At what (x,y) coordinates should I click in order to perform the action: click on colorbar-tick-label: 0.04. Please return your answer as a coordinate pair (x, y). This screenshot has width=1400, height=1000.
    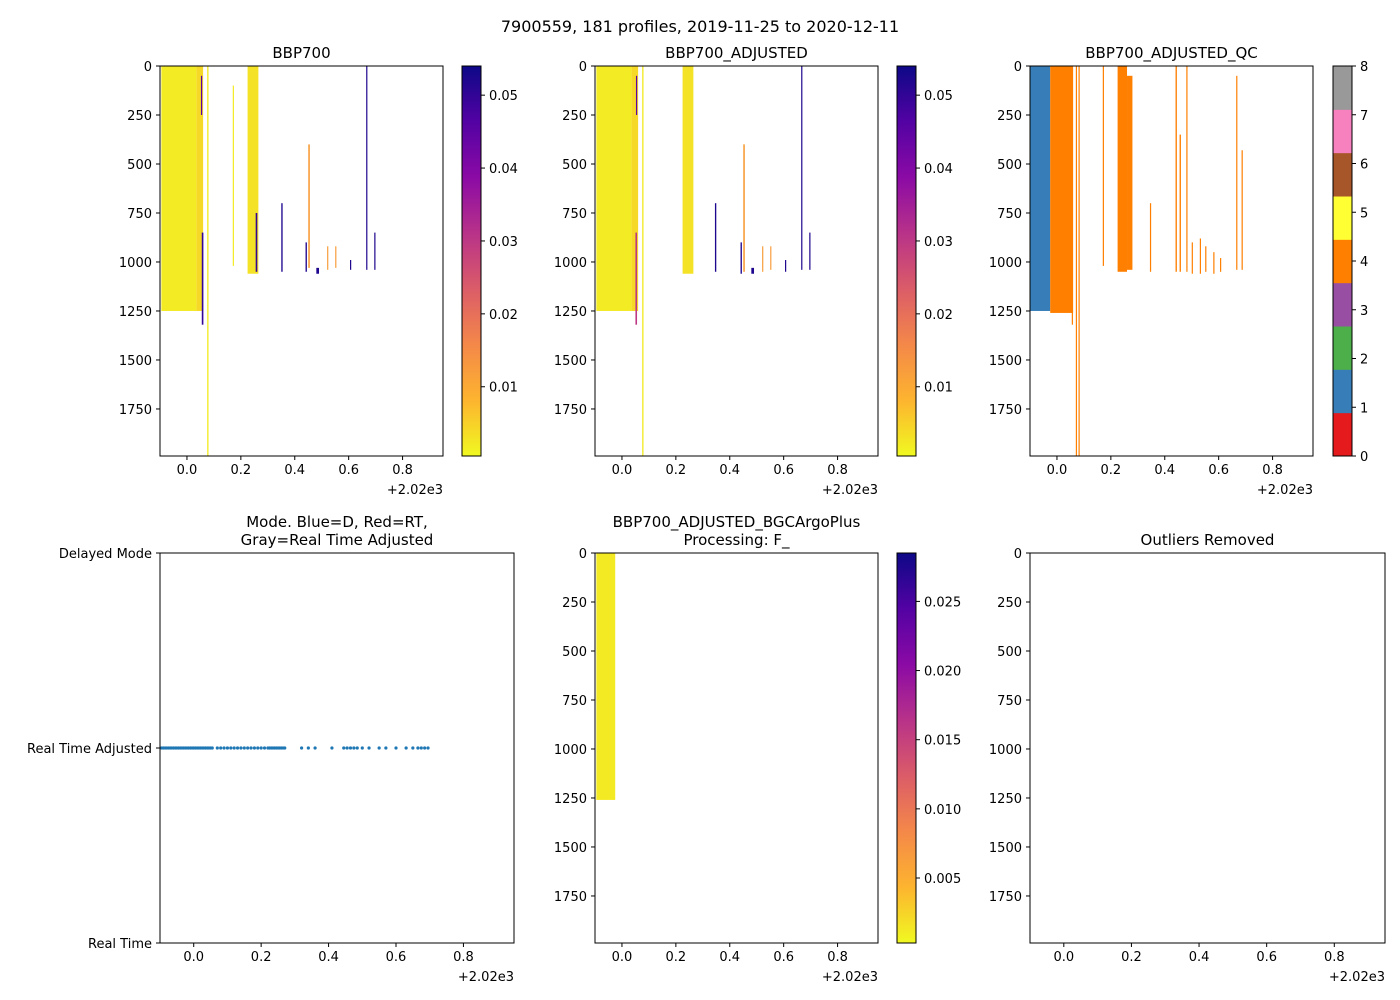
    Looking at the image, I should click on (938, 169).